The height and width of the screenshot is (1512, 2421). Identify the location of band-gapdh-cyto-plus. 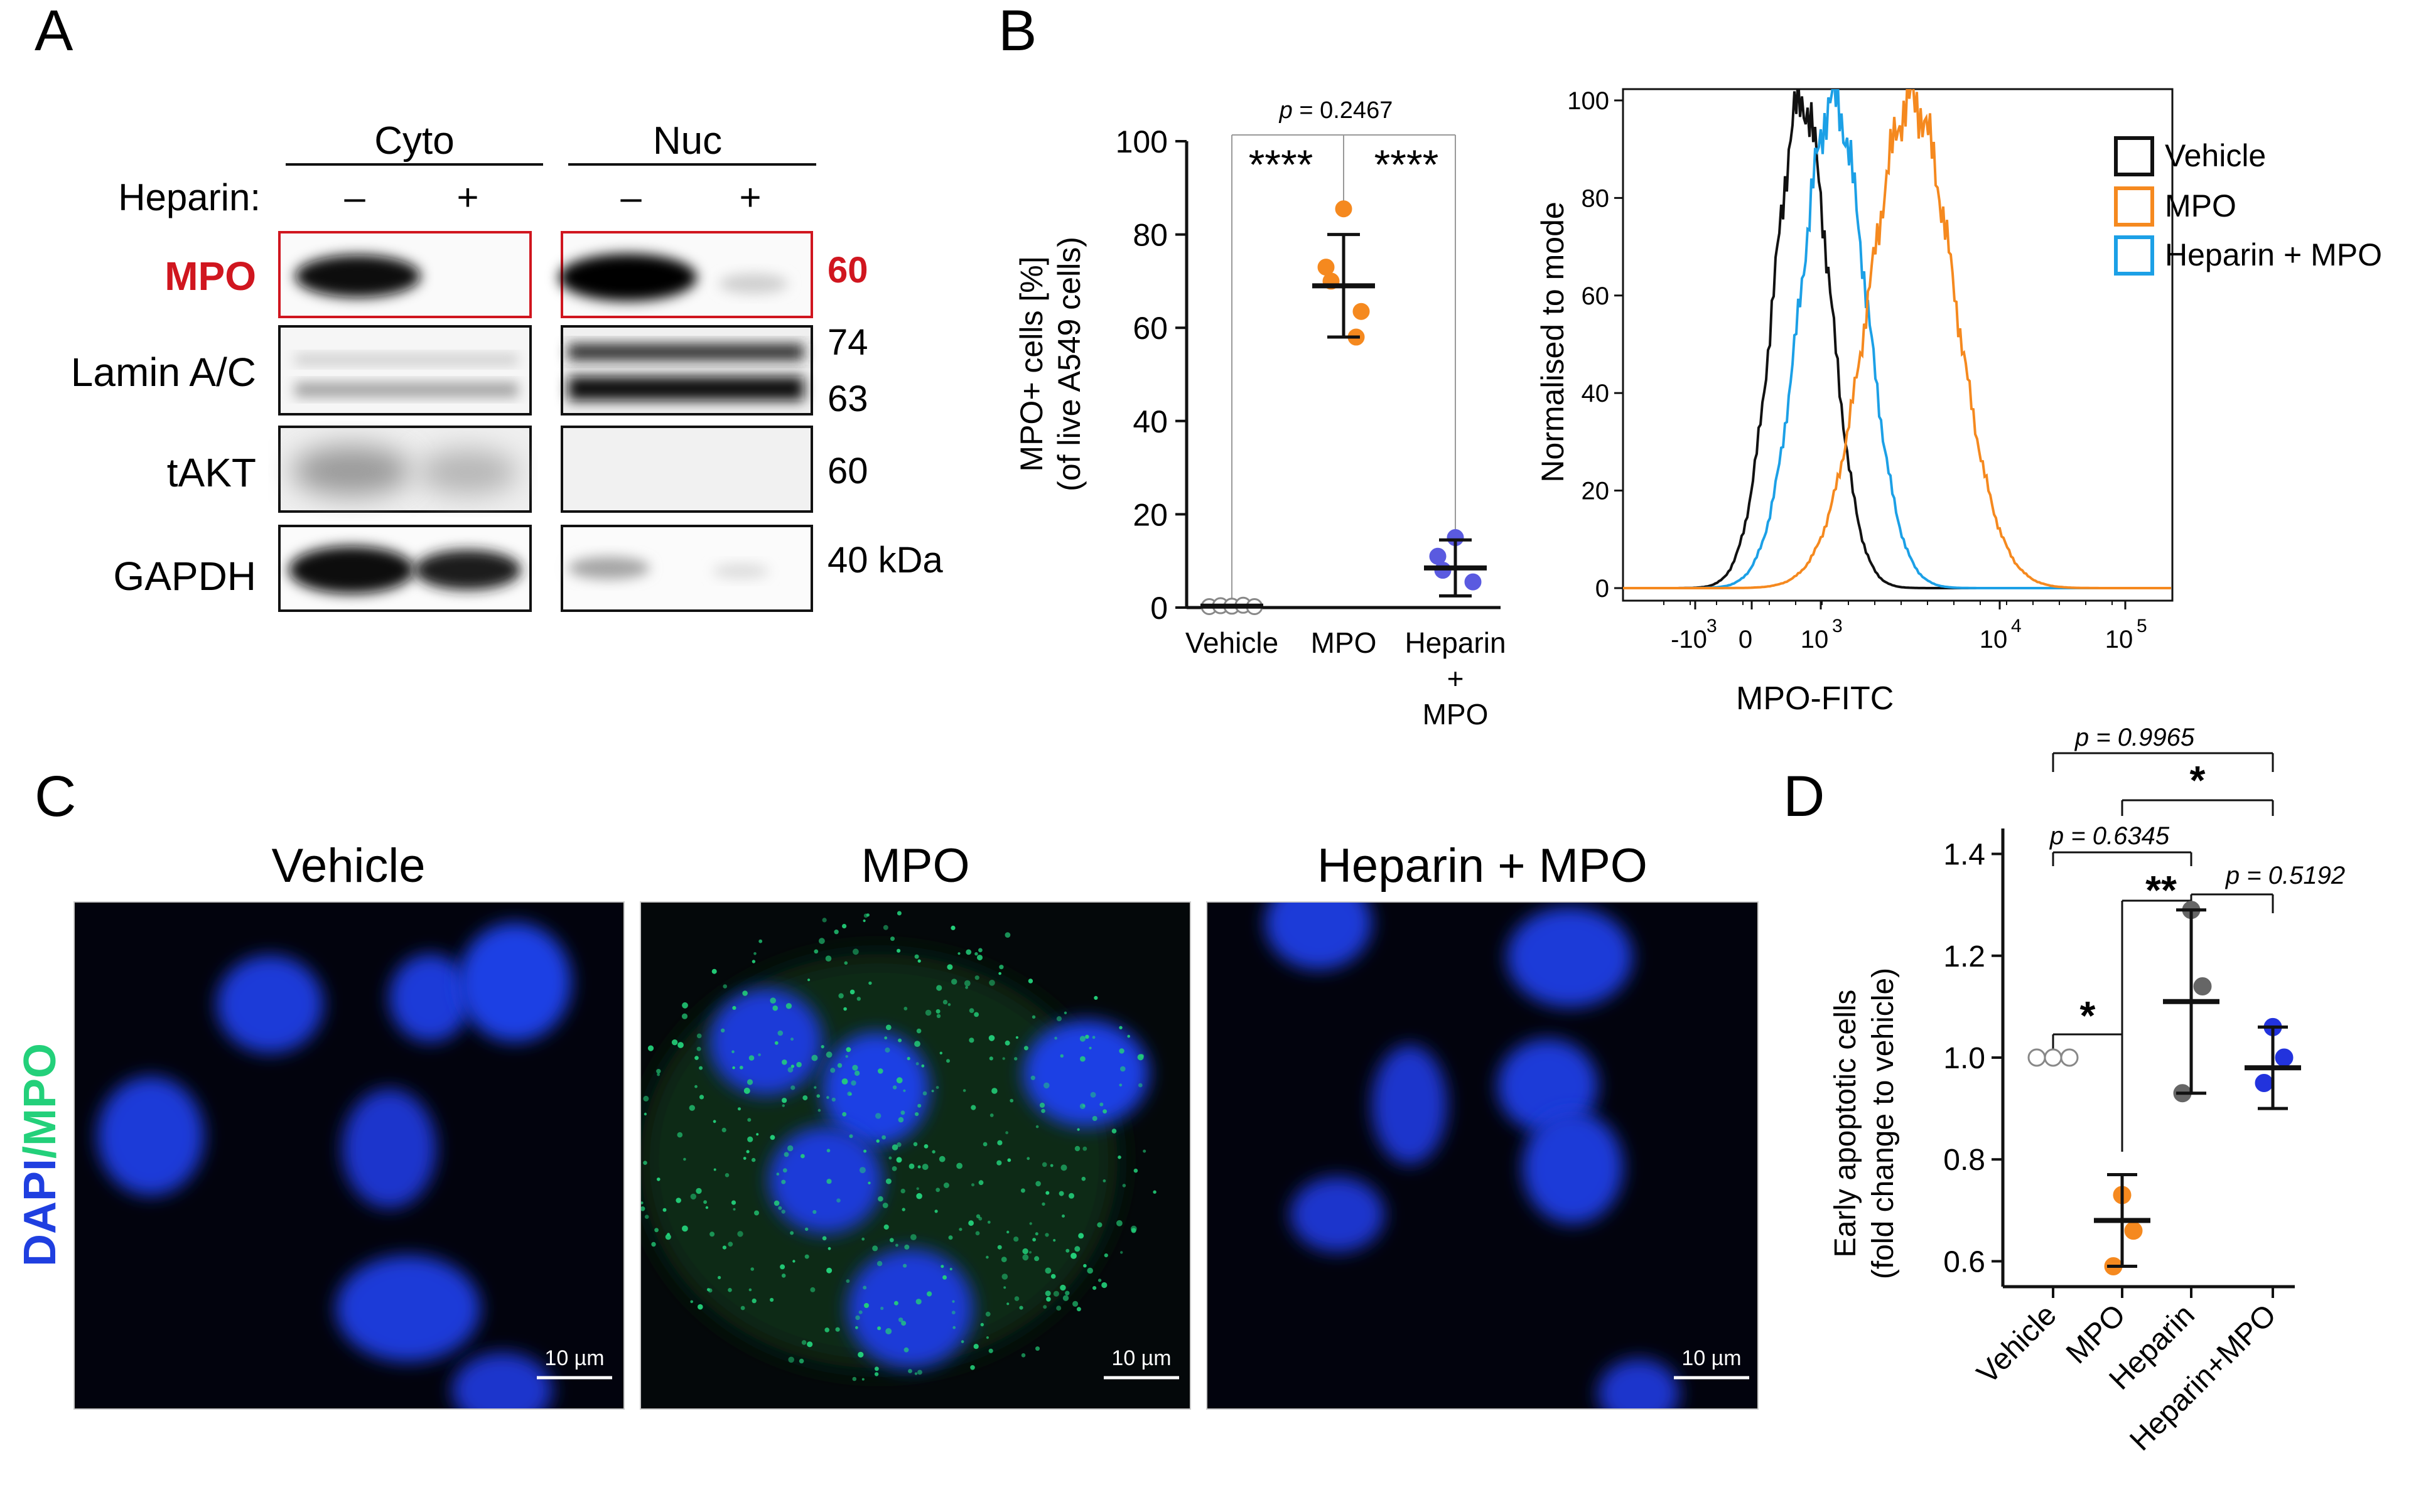
(467, 570).